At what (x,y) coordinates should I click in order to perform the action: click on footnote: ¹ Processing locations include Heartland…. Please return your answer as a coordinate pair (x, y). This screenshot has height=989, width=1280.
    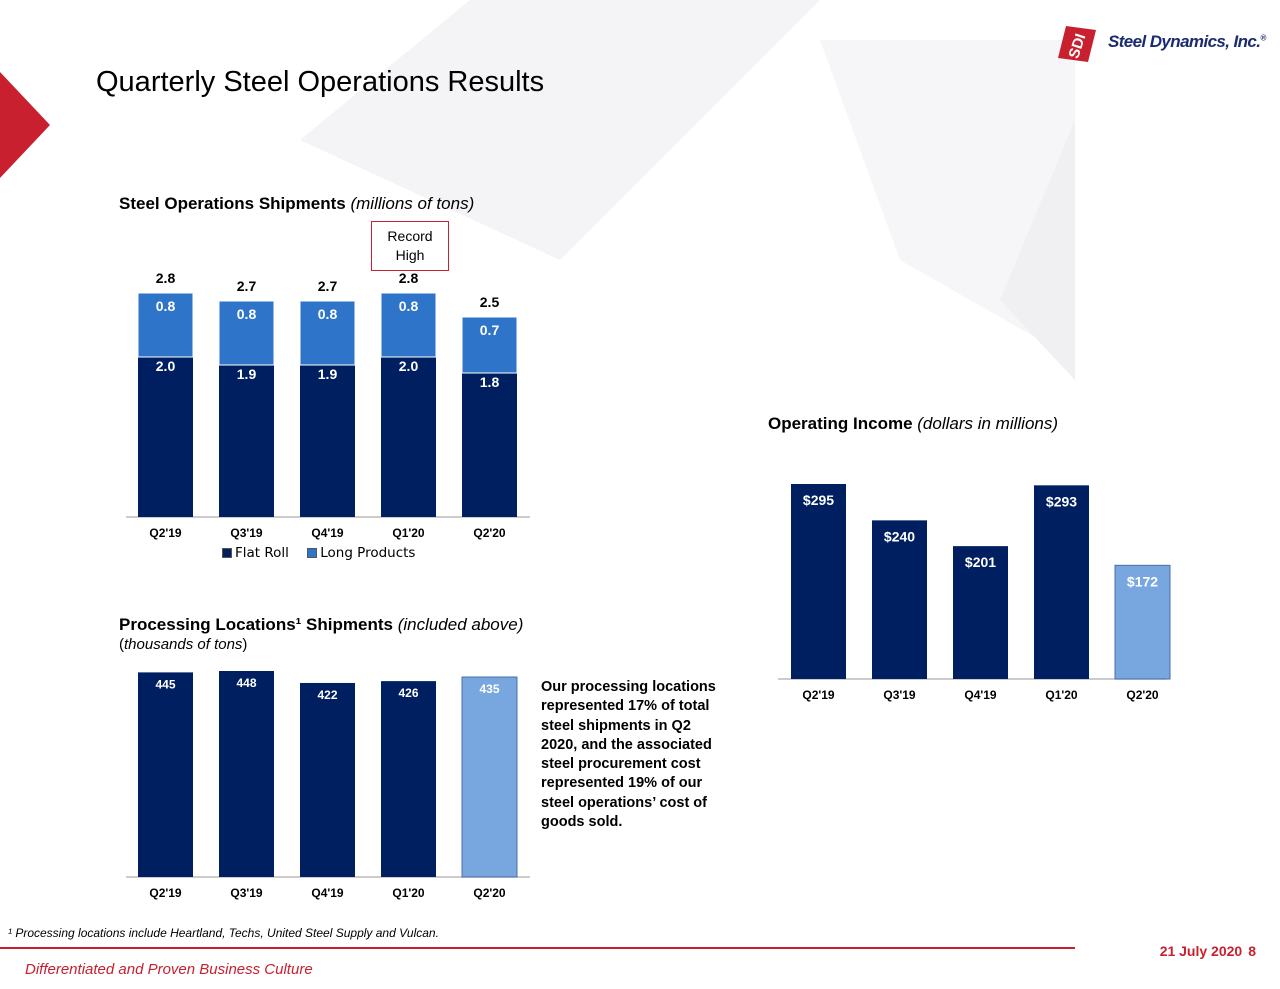
    Looking at the image, I should click on (223, 933).